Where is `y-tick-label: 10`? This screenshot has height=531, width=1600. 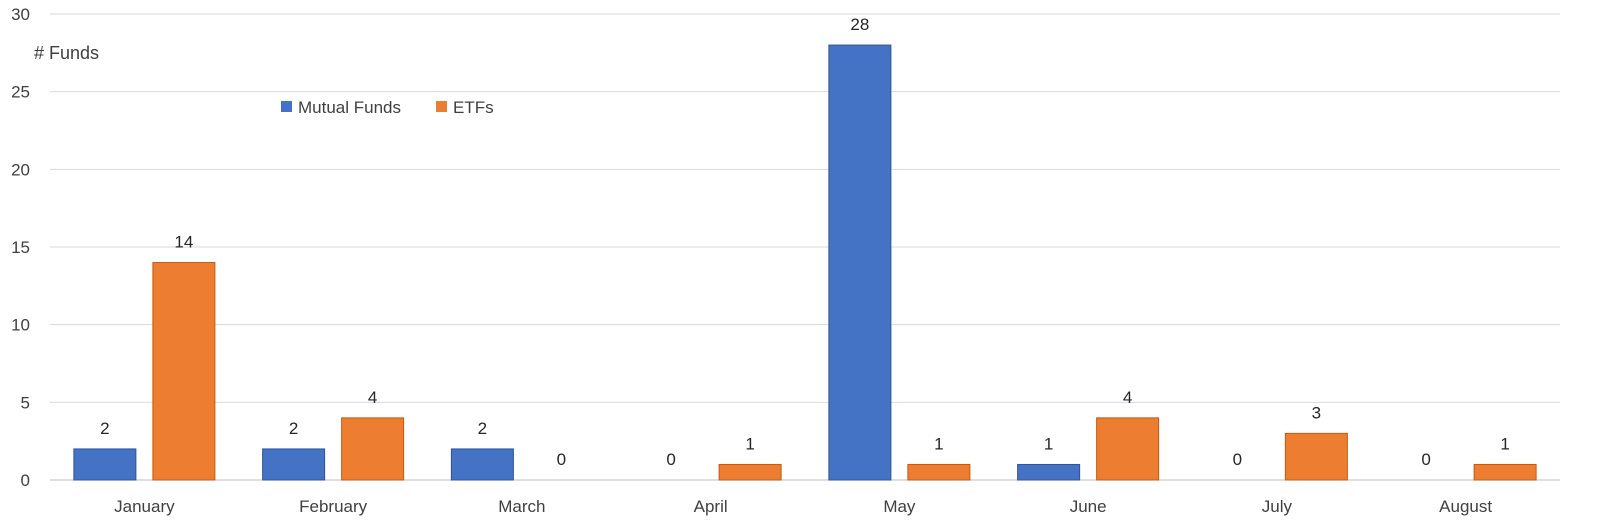 y-tick-label: 10 is located at coordinates (20, 325).